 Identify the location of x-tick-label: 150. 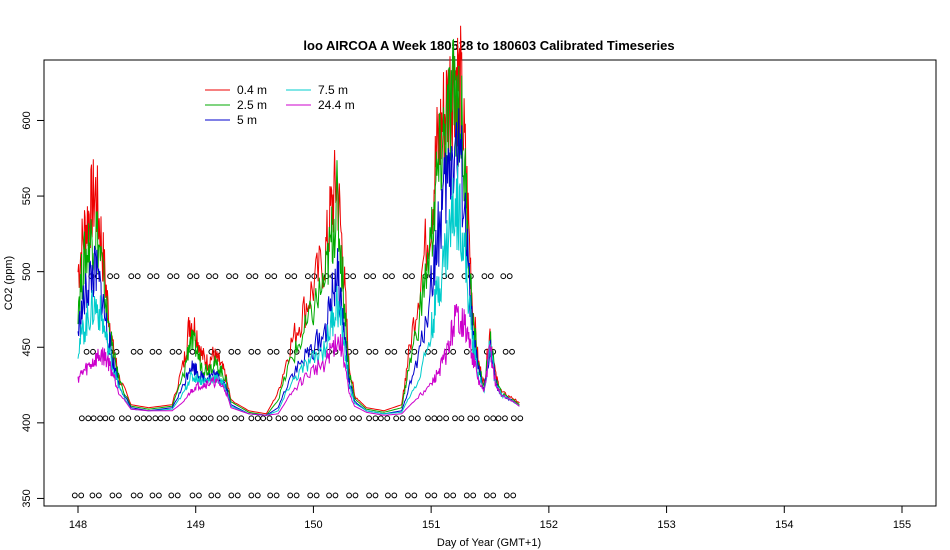
(313, 525).